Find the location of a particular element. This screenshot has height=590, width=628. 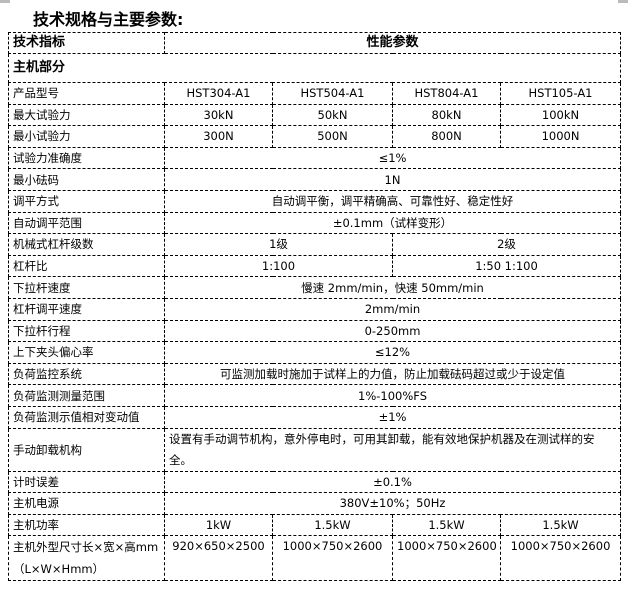

row-value: ≤12% is located at coordinates (392, 352).